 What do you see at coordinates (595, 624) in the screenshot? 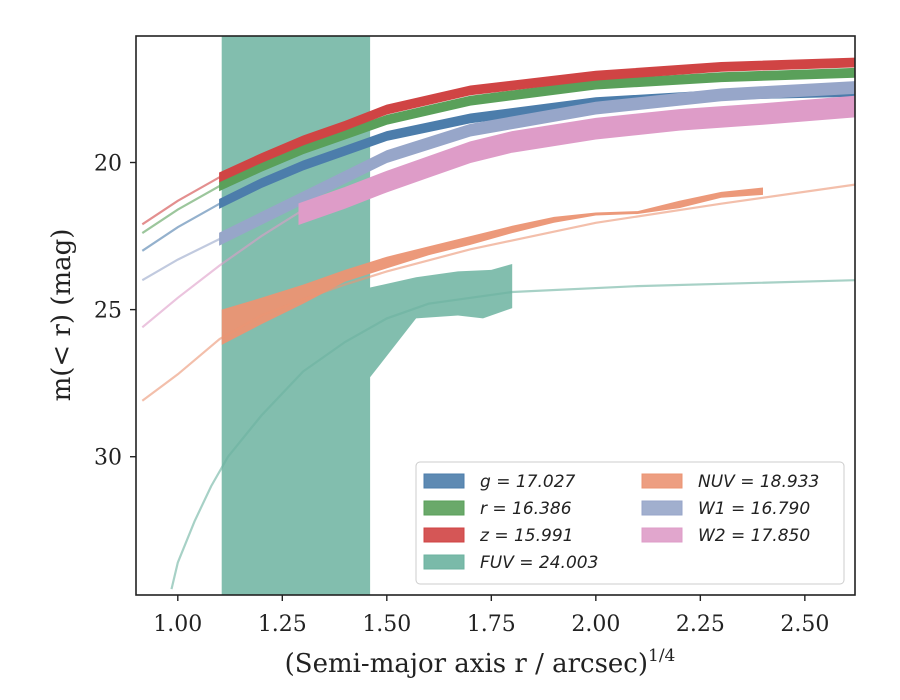
I see `x-tick-label: 2.00` at bounding box center [595, 624].